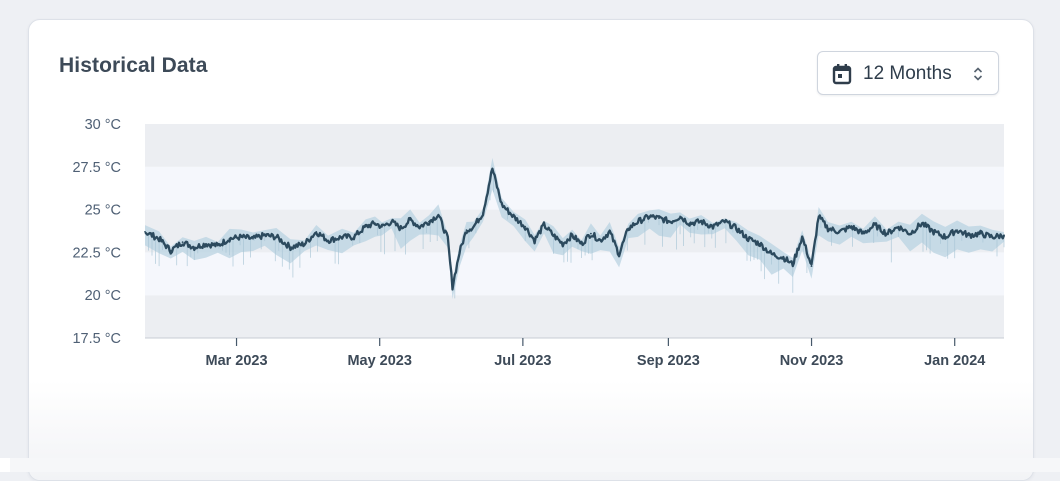  What do you see at coordinates (133, 65) in the screenshot?
I see `card-title: Historical Data` at bounding box center [133, 65].